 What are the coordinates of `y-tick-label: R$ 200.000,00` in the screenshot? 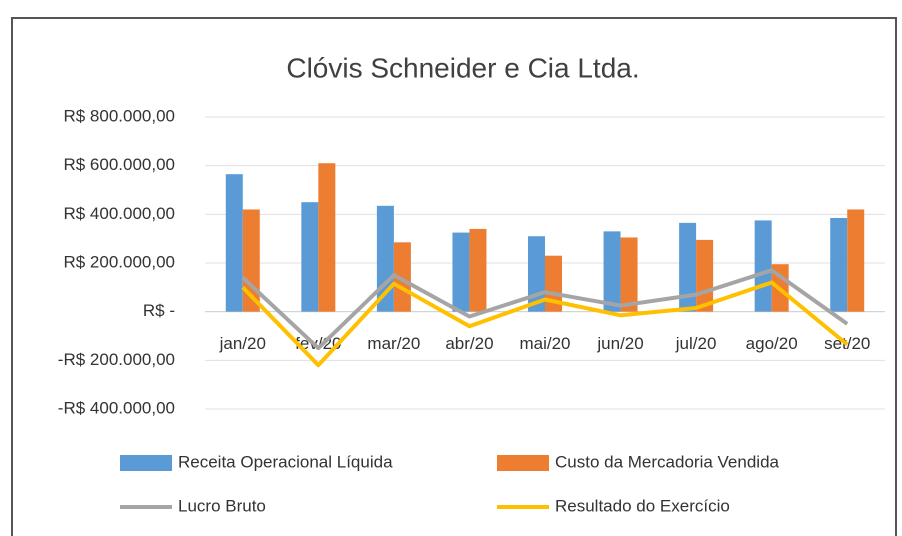 It's located at (119, 261).